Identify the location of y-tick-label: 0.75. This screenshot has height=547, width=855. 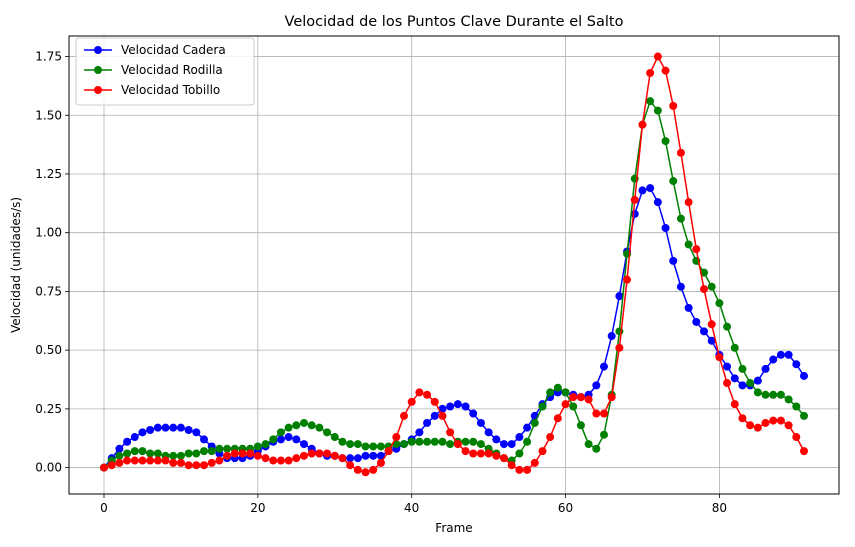
(48, 291).